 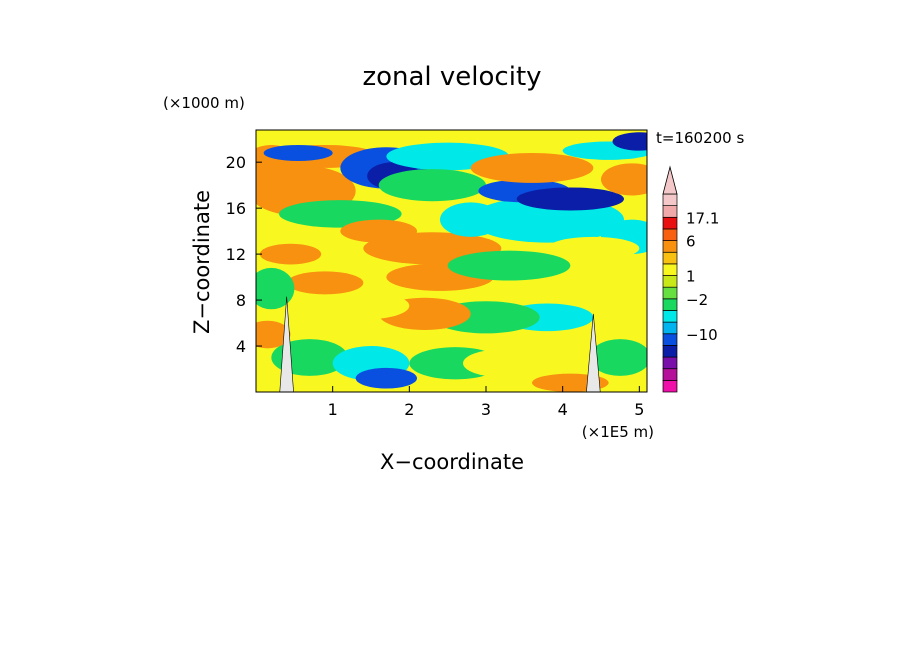 I want to click on y-unit-label: (×1000 m), so click(x=204, y=103).